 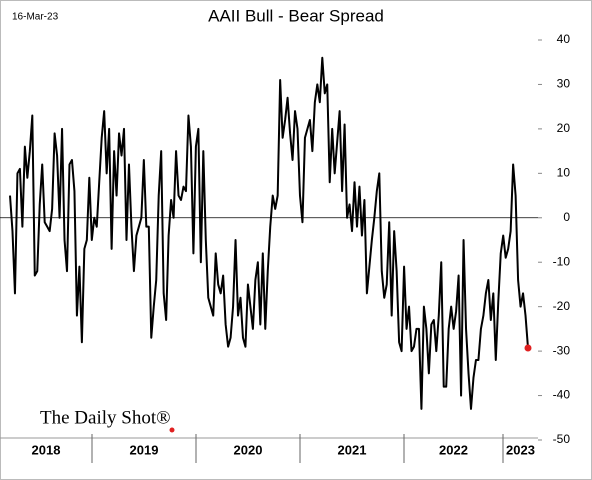 What do you see at coordinates (46, 449) in the screenshot?
I see `x-tick-label: 2018` at bounding box center [46, 449].